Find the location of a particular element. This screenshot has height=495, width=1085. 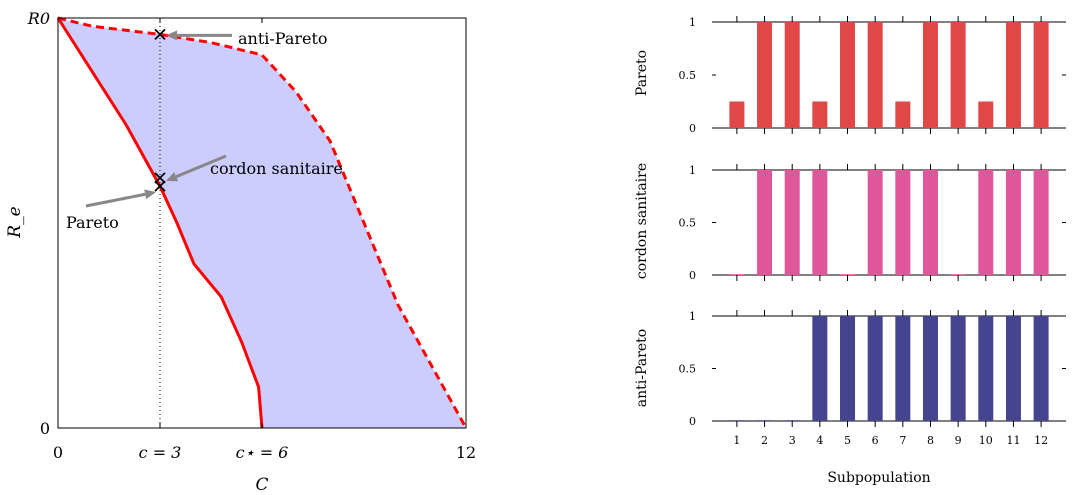

annotation-arrows is located at coordinates (158, 119).